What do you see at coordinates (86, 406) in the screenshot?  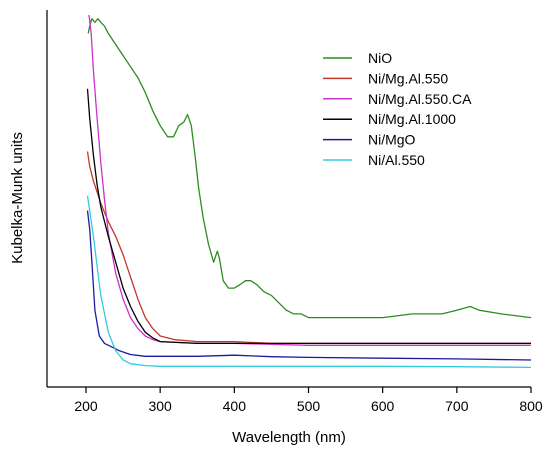 I see `x-tick-label: 200` at bounding box center [86, 406].